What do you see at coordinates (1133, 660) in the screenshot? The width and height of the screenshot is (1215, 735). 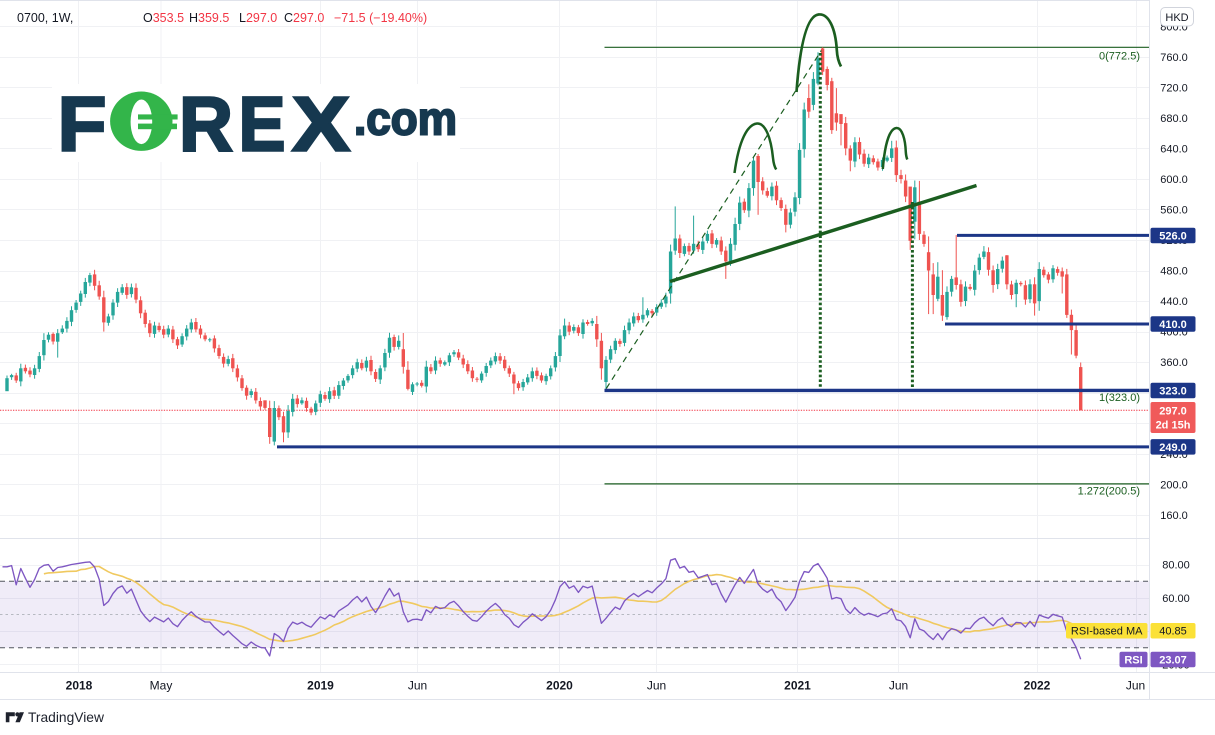 I see `svg-text: RSI` at bounding box center [1133, 660].